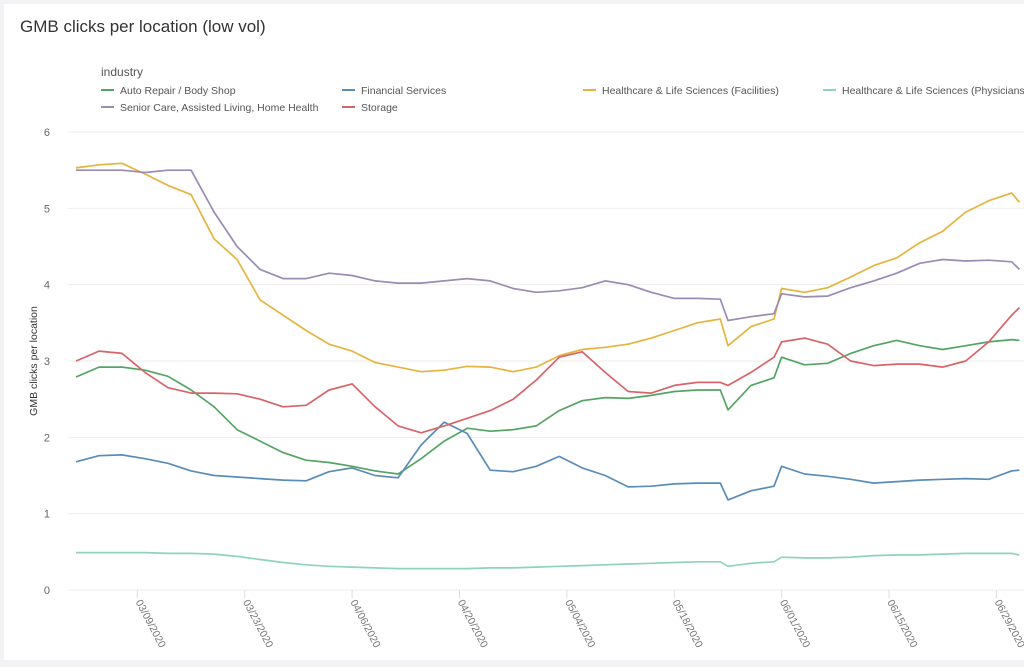 The height and width of the screenshot is (667, 1024). I want to click on series-line-healthcare-life-sciences-physicians, so click(548, 560).